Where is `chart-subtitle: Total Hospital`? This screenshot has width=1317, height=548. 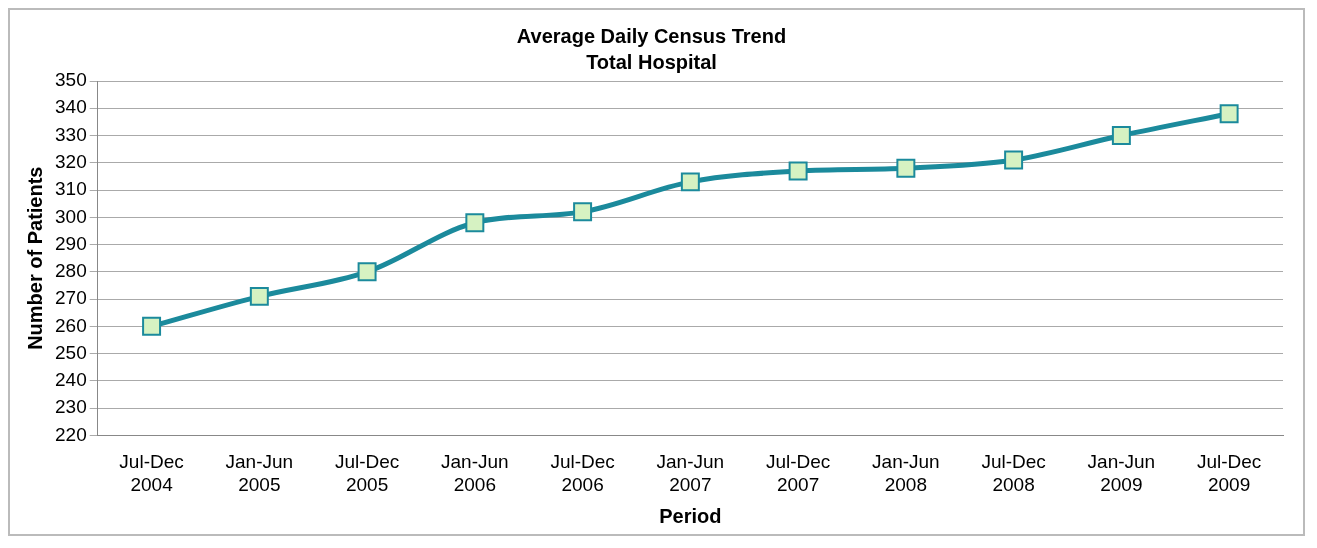 chart-subtitle: Total Hospital is located at coordinates (651, 61).